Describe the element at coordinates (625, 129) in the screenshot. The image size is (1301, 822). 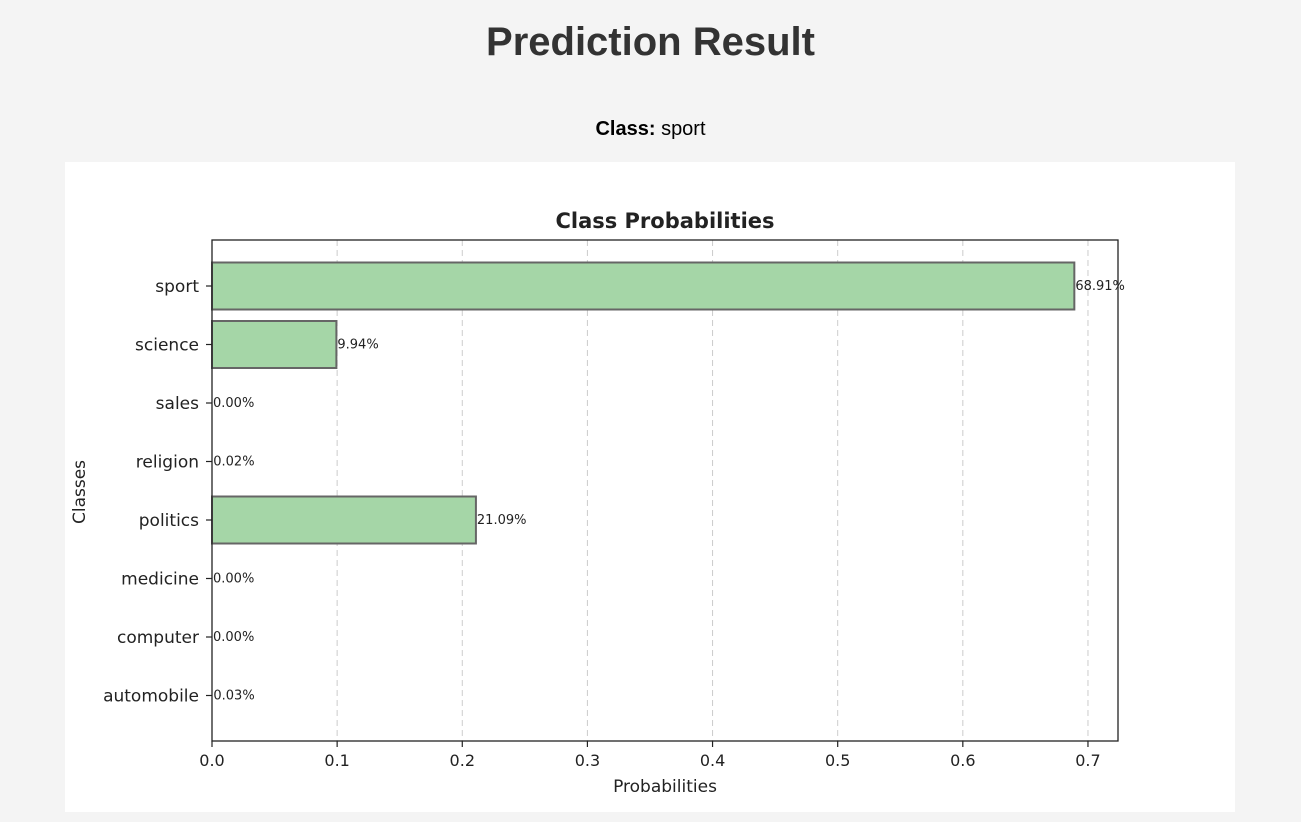
I see `class-label: Class:` at that location.